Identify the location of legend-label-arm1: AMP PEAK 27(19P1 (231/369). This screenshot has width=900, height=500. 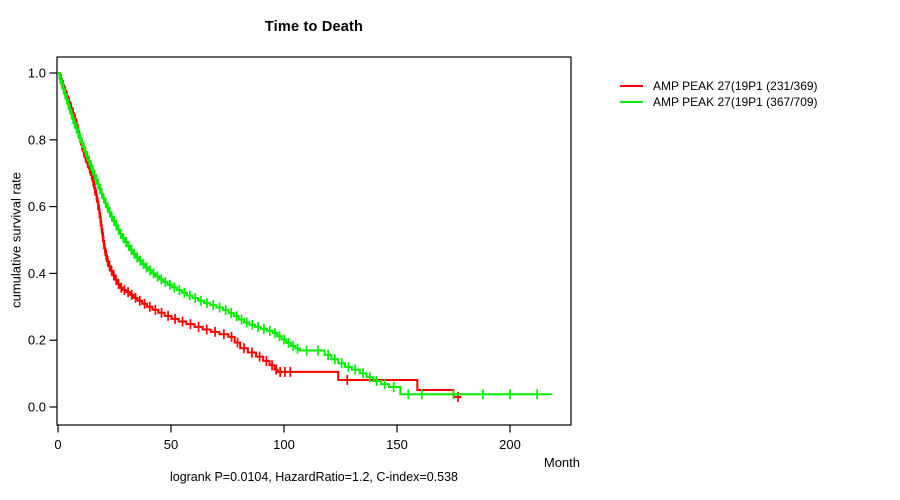
(735, 86).